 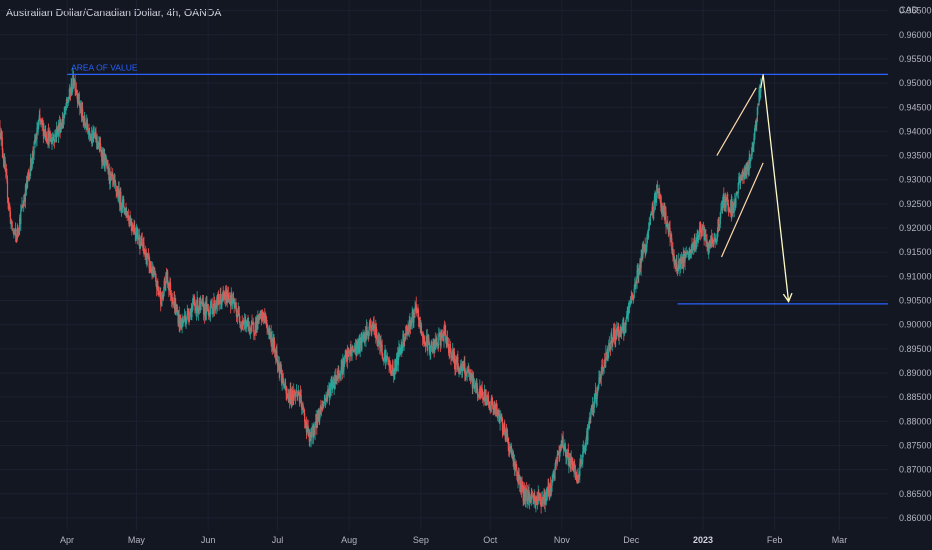 What do you see at coordinates (736, 121) in the screenshot?
I see `wedge-upper-line` at bounding box center [736, 121].